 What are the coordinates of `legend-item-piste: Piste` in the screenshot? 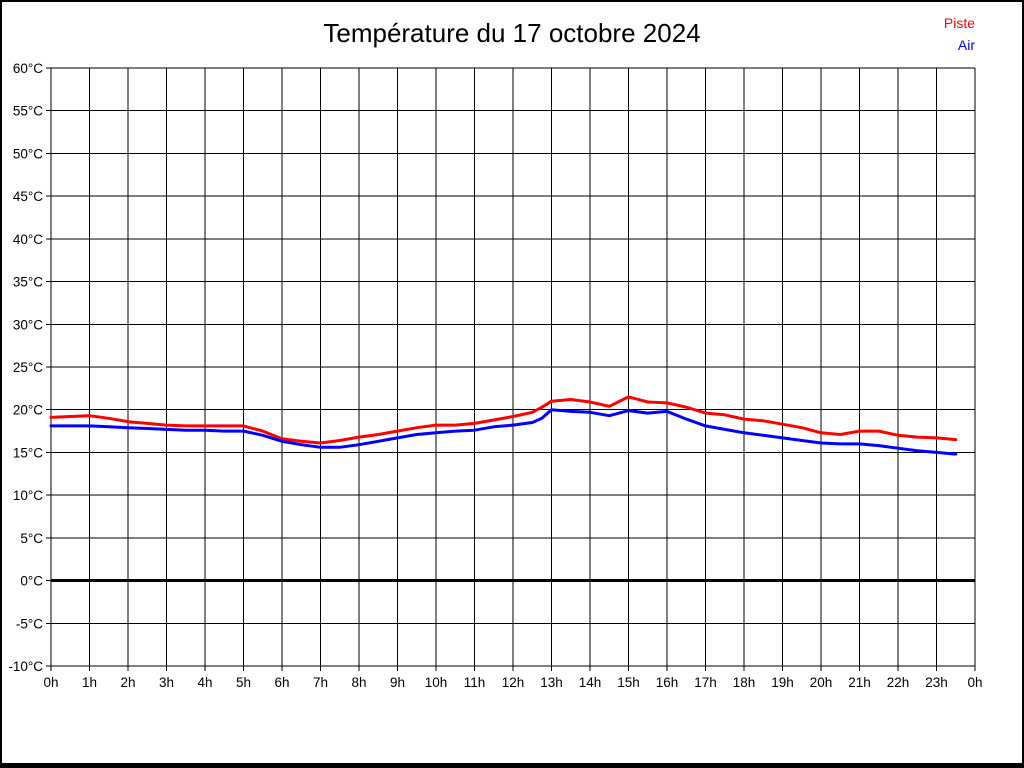 It's located at (959, 23).